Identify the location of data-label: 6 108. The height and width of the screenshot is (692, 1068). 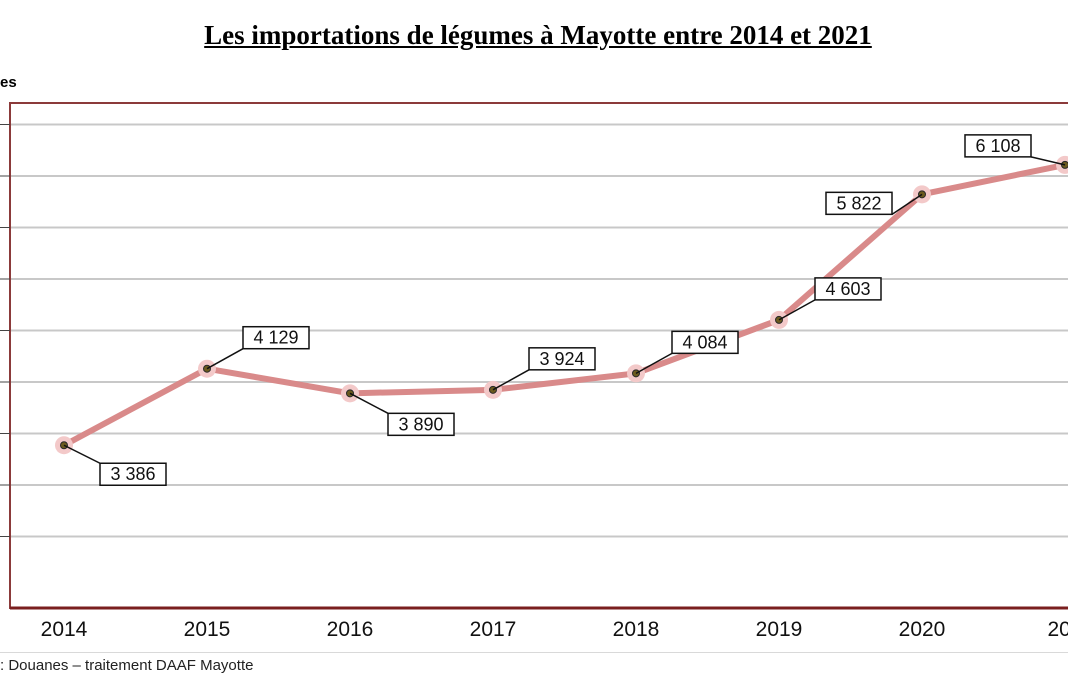
(997, 146).